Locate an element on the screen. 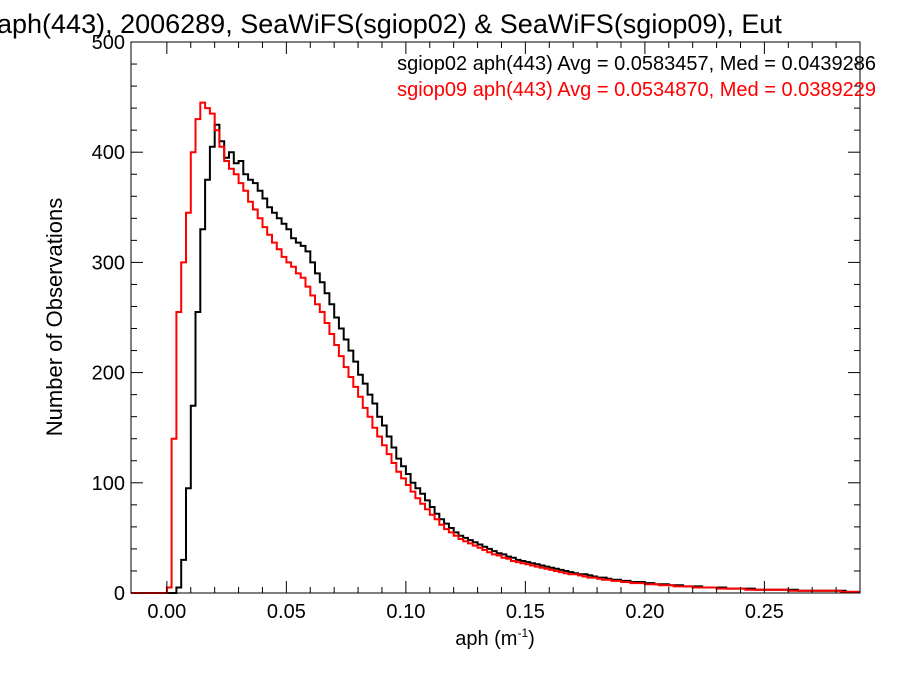  y-tick-label: 200 is located at coordinates (108, 374).